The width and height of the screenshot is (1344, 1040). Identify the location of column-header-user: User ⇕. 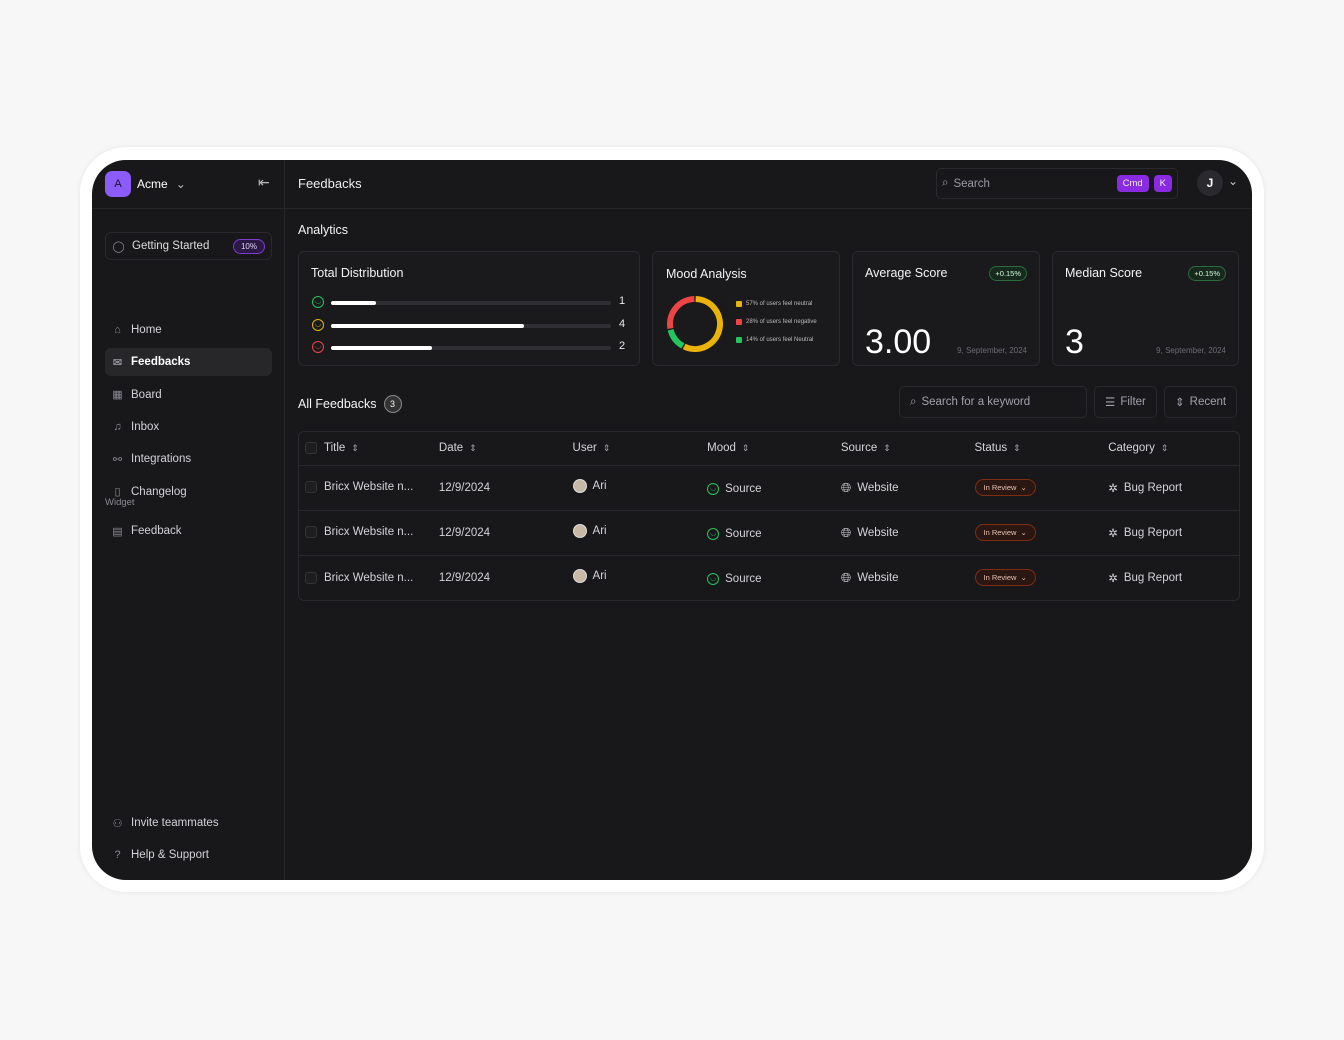
(640, 449).